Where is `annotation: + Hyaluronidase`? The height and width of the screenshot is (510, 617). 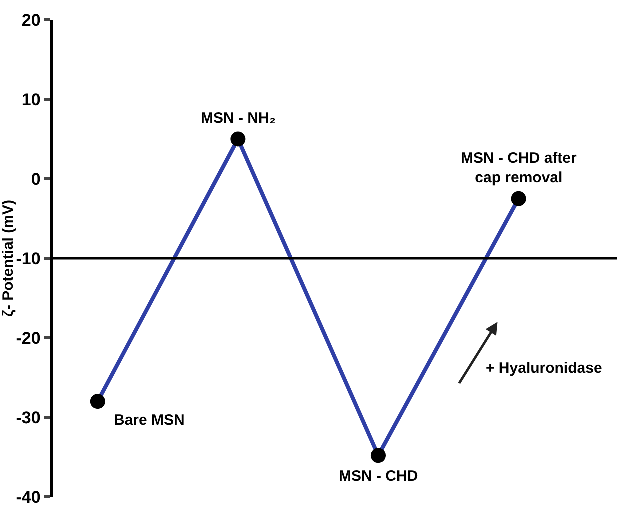
annotation: + Hyaluronidase is located at coordinates (544, 368).